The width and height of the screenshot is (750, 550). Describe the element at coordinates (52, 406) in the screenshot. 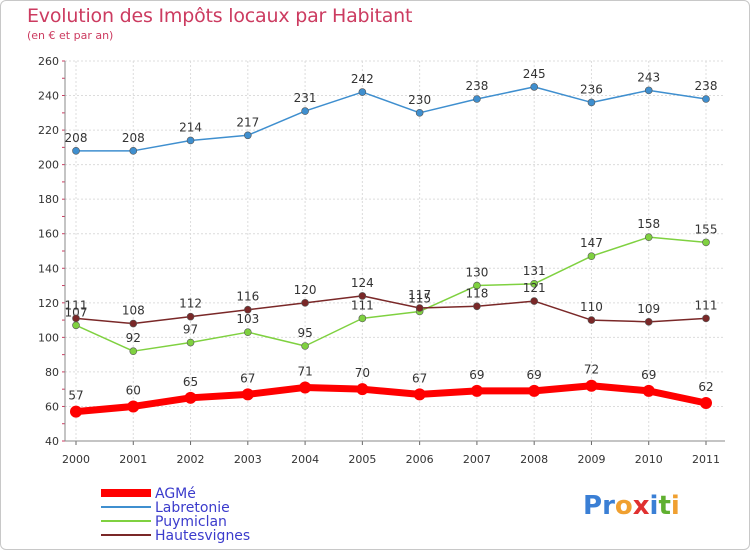

I see `y-tick-label: 60` at that location.